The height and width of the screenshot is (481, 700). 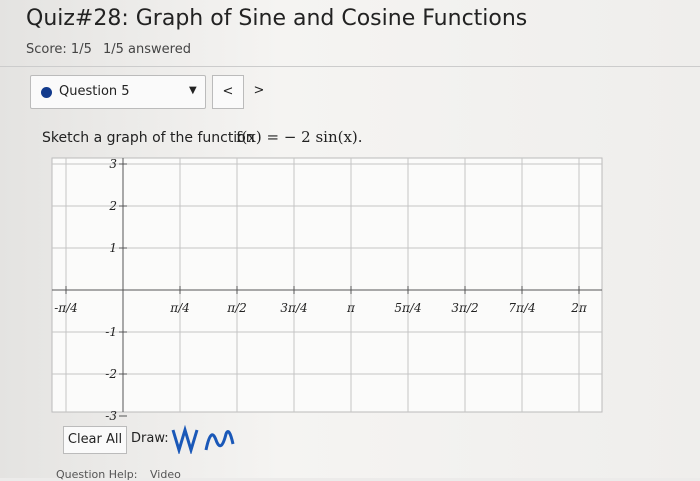 I want to click on question-label: Question 5, so click(x=94, y=91).